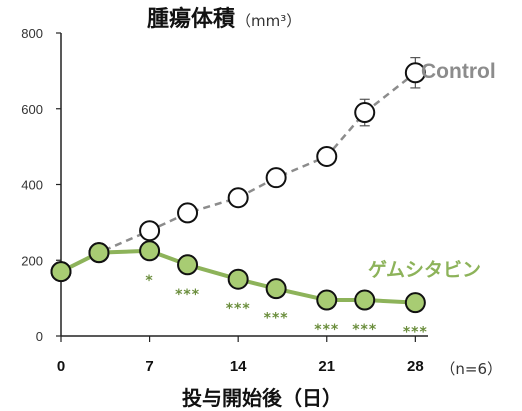  What do you see at coordinates (32, 33) in the screenshot?
I see `y-tick-label: 800` at bounding box center [32, 33].